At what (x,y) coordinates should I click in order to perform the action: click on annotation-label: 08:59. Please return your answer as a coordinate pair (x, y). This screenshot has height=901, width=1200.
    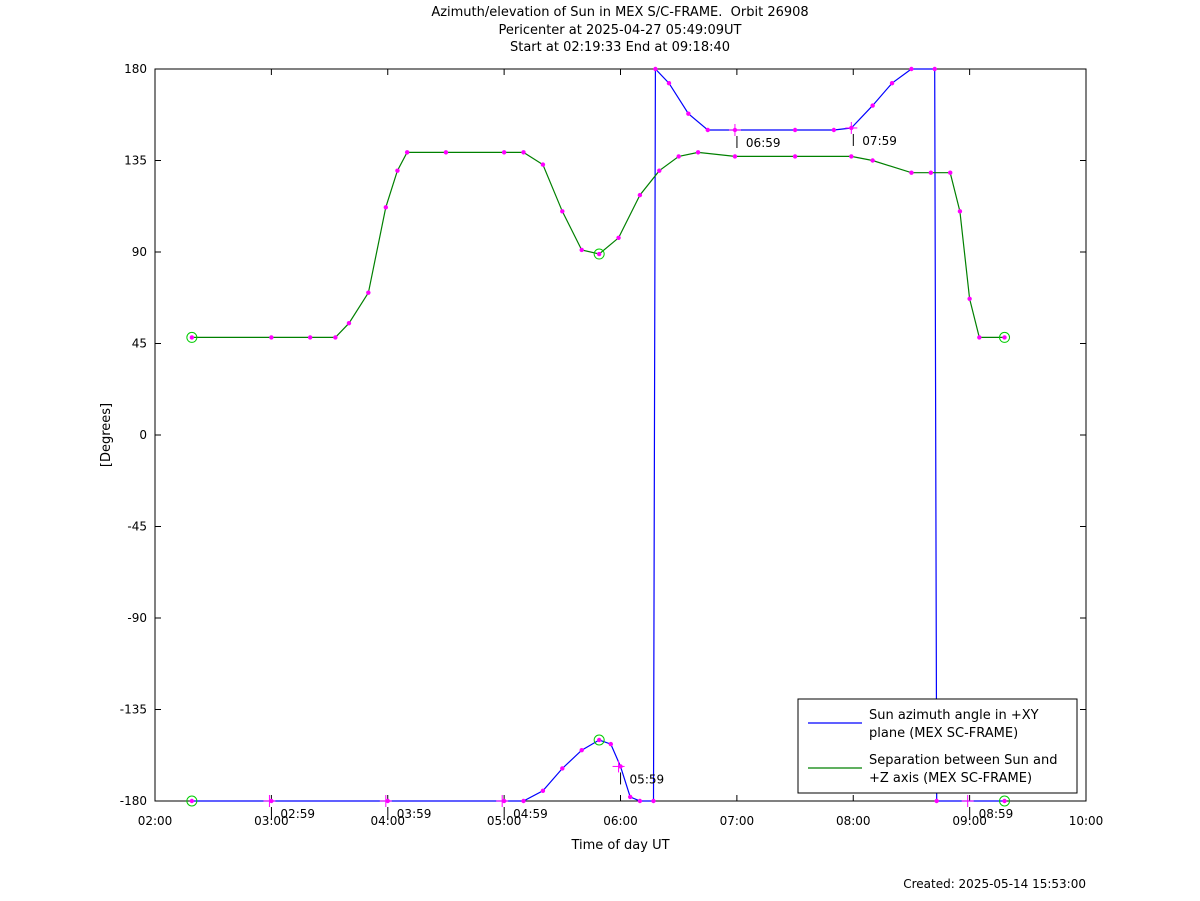
    Looking at the image, I should click on (996, 814).